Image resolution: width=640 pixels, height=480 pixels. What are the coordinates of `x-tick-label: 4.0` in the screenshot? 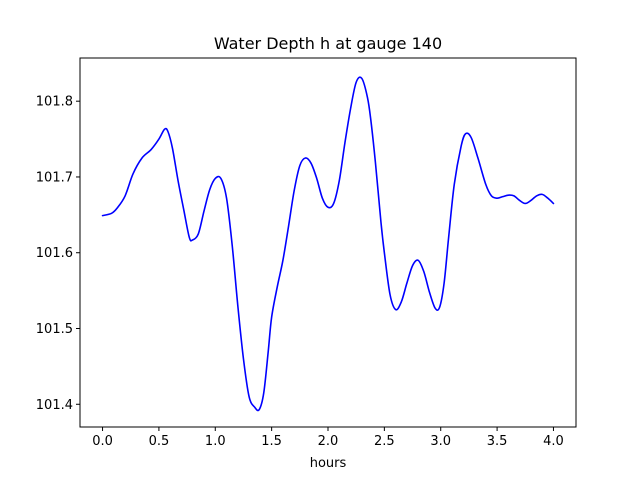 It's located at (553, 441).